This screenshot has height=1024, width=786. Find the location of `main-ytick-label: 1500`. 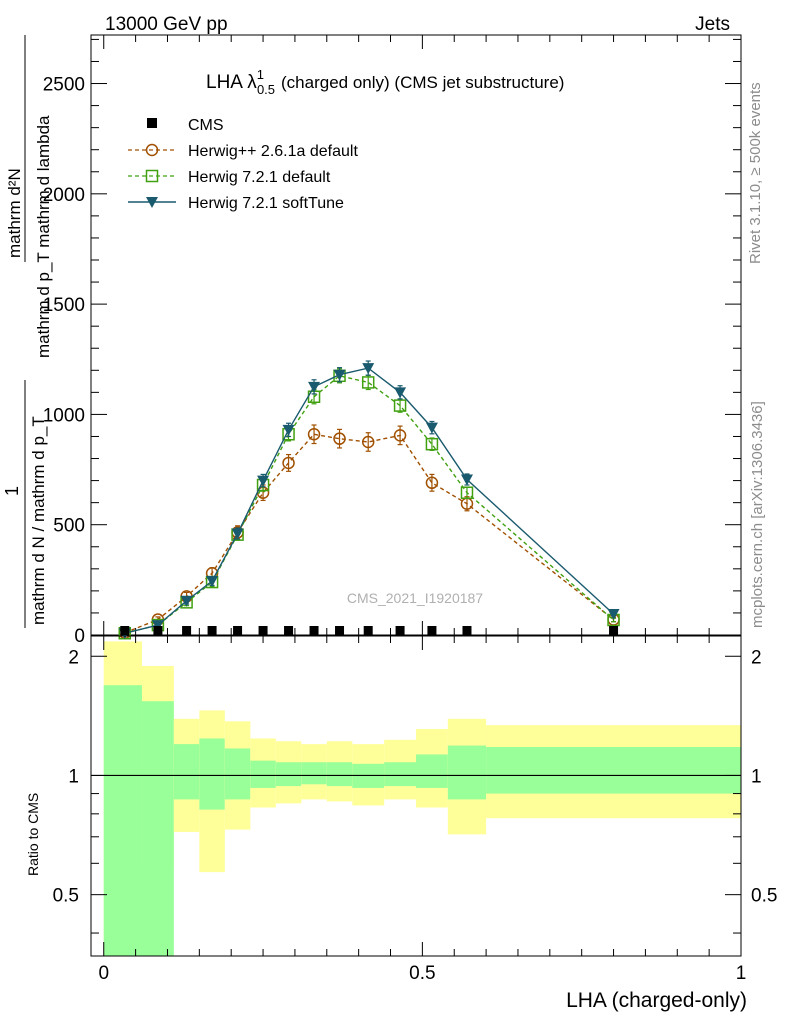

main-ytick-label: 1500 is located at coordinates (64, 305).